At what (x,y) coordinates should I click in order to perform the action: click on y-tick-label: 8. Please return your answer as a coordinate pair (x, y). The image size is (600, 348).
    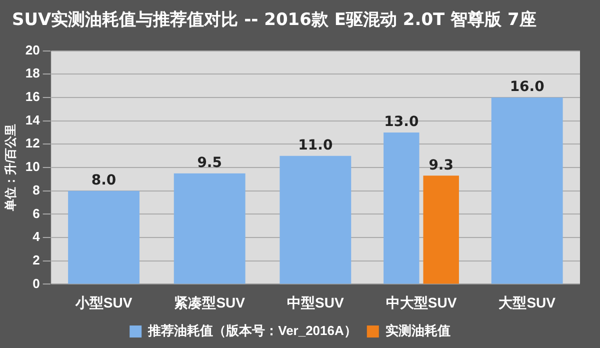
    Looking at the image, I should click on (36, 190).